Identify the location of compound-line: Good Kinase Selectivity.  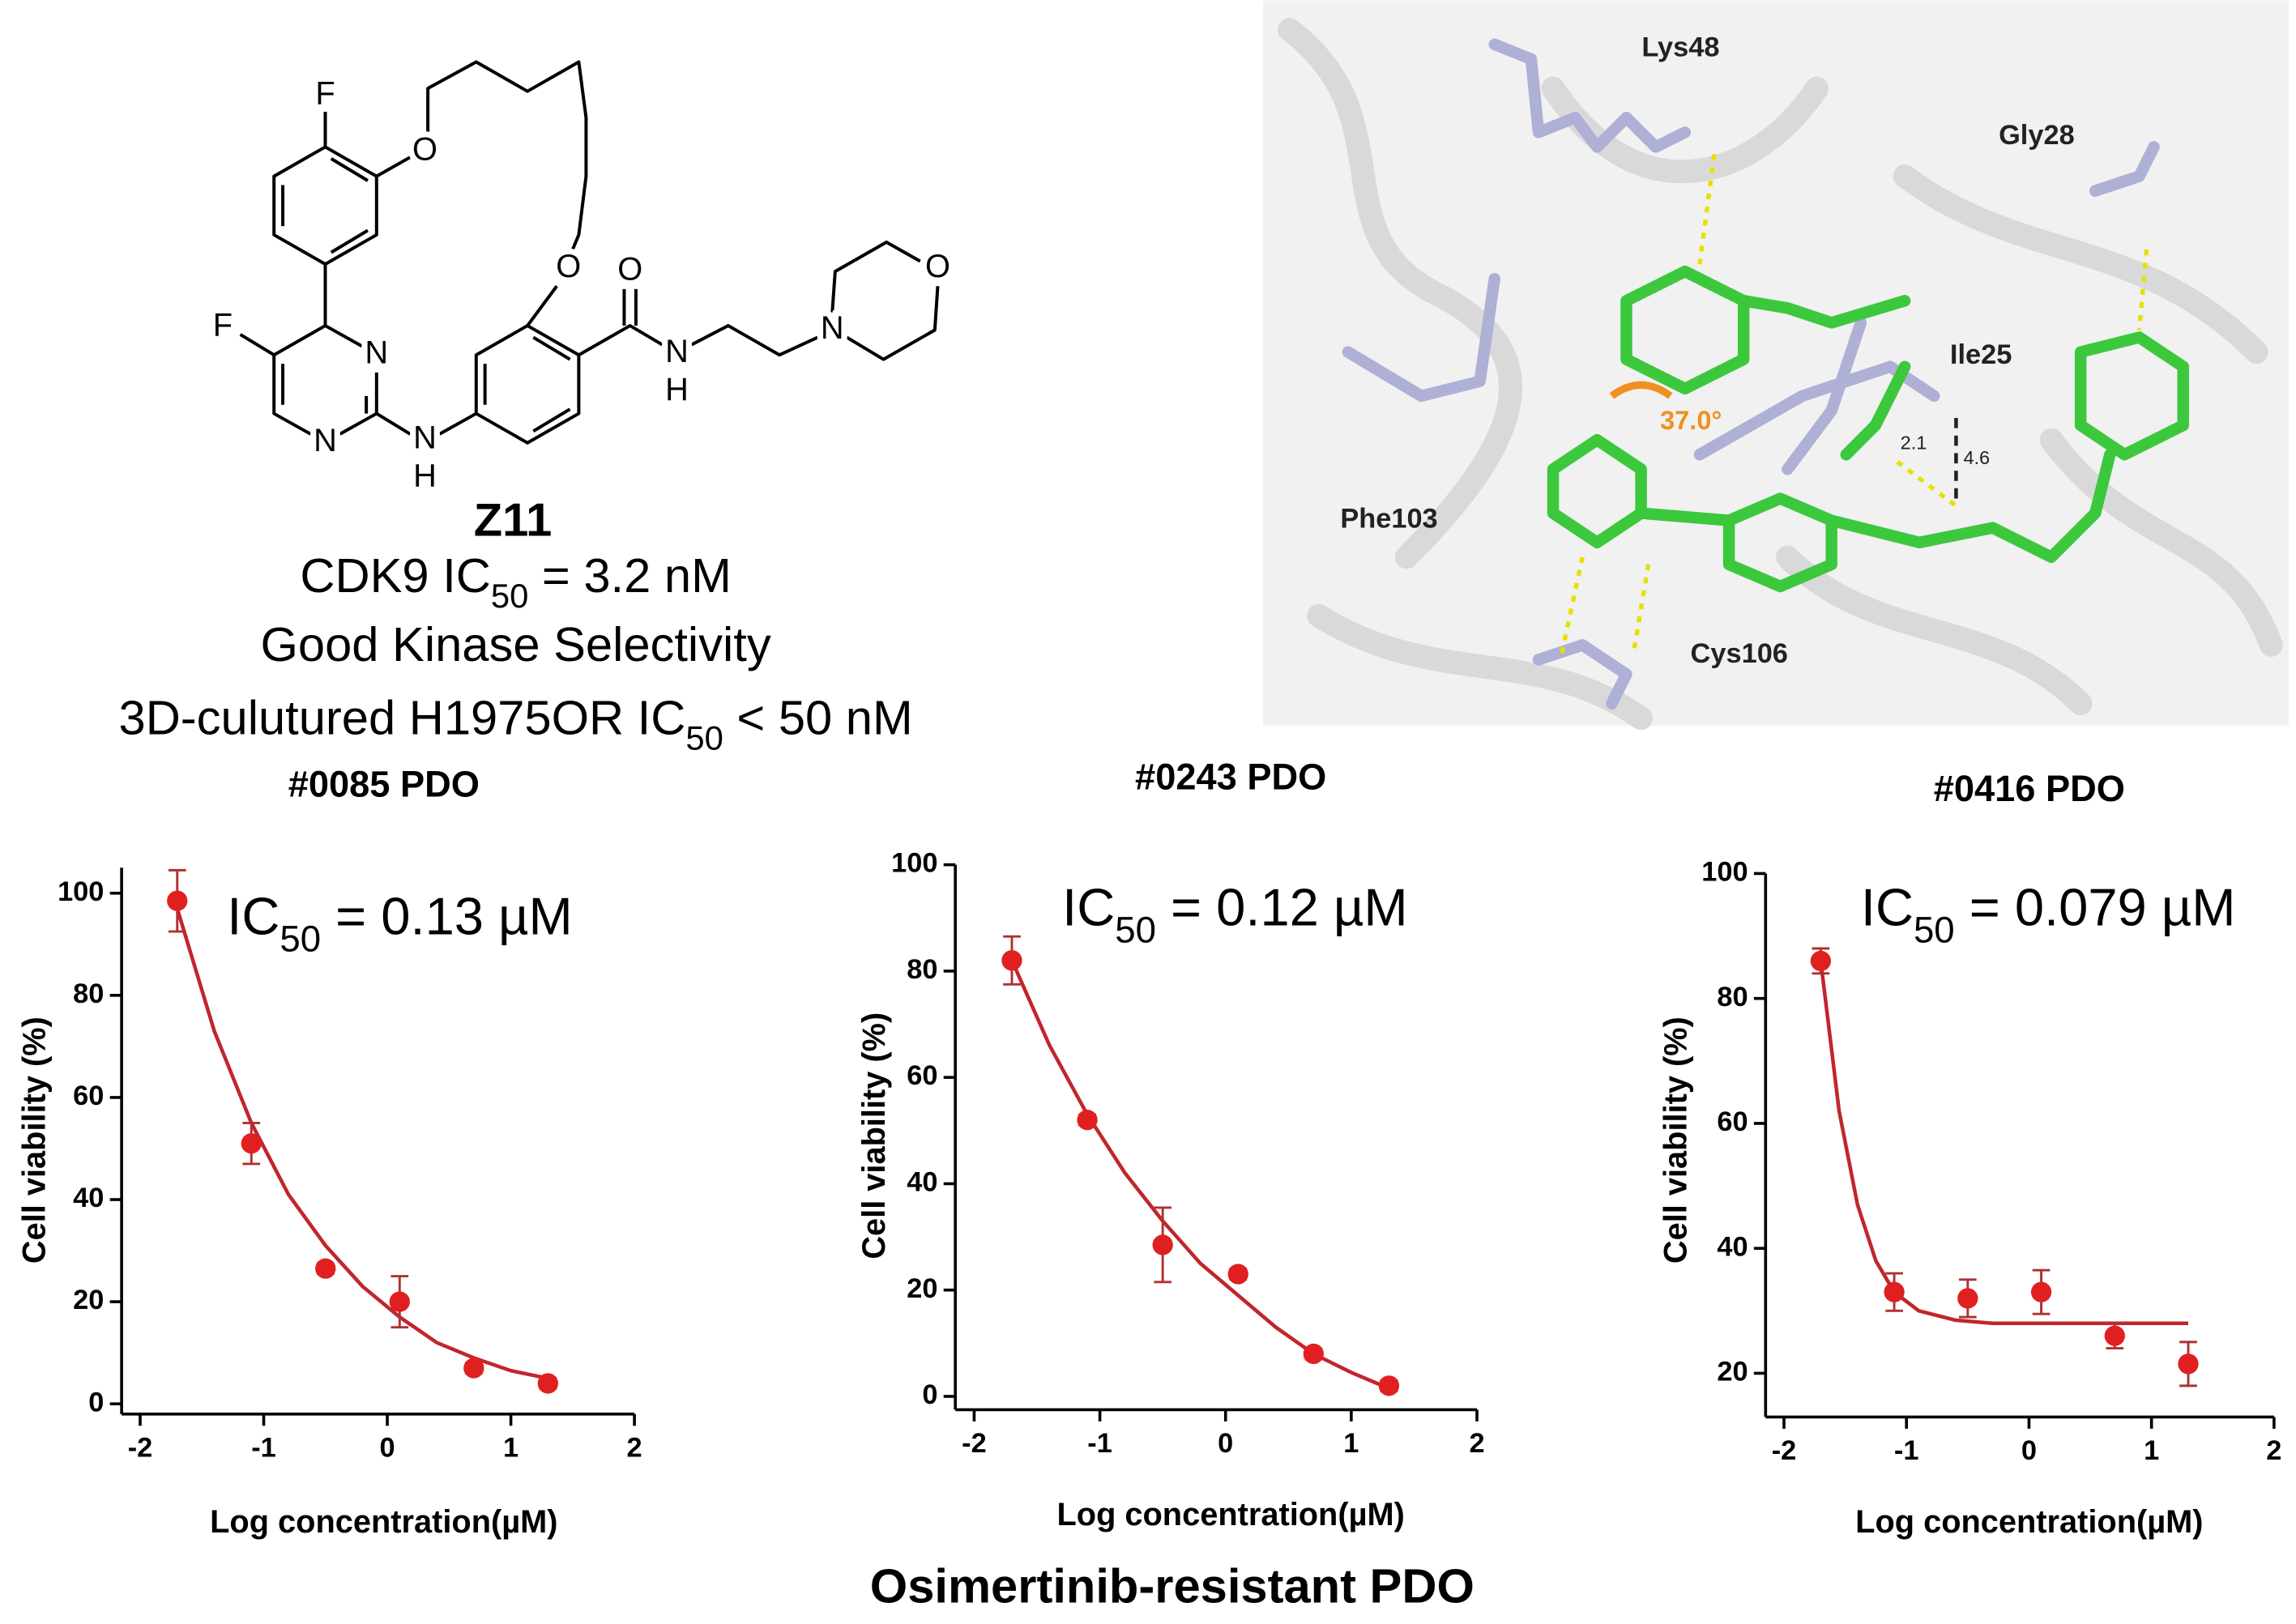
(516, 644).